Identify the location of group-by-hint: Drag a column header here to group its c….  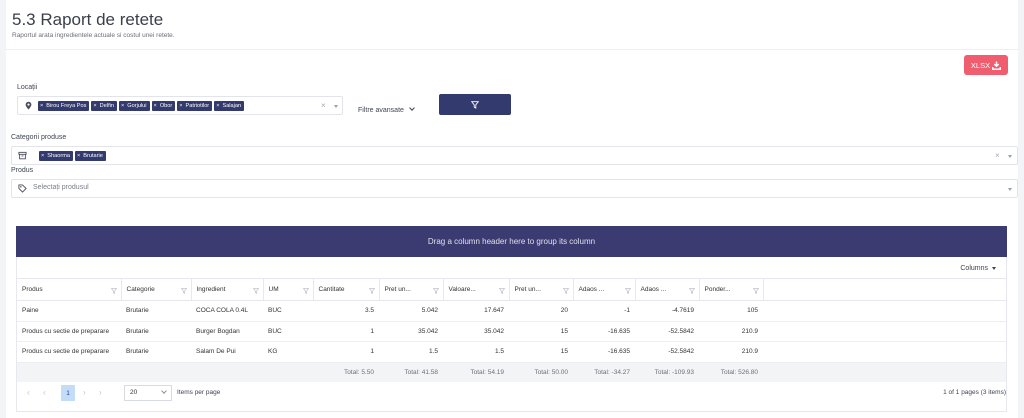
(511, 241).